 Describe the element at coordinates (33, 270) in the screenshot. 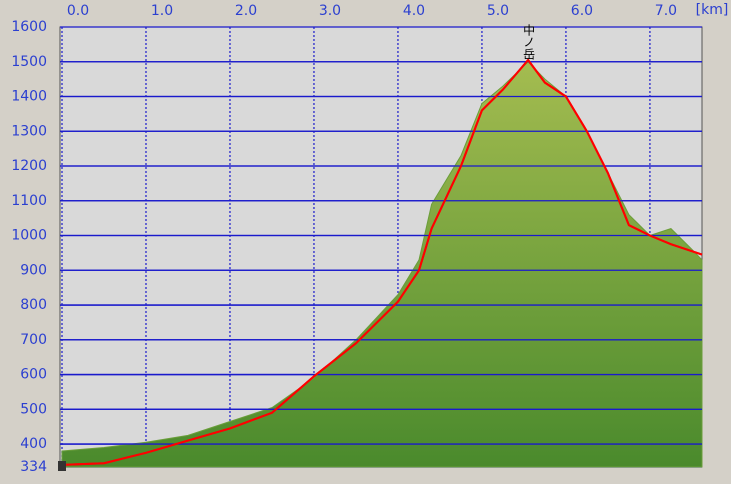

I see `y-tick-label: 900` at that location.